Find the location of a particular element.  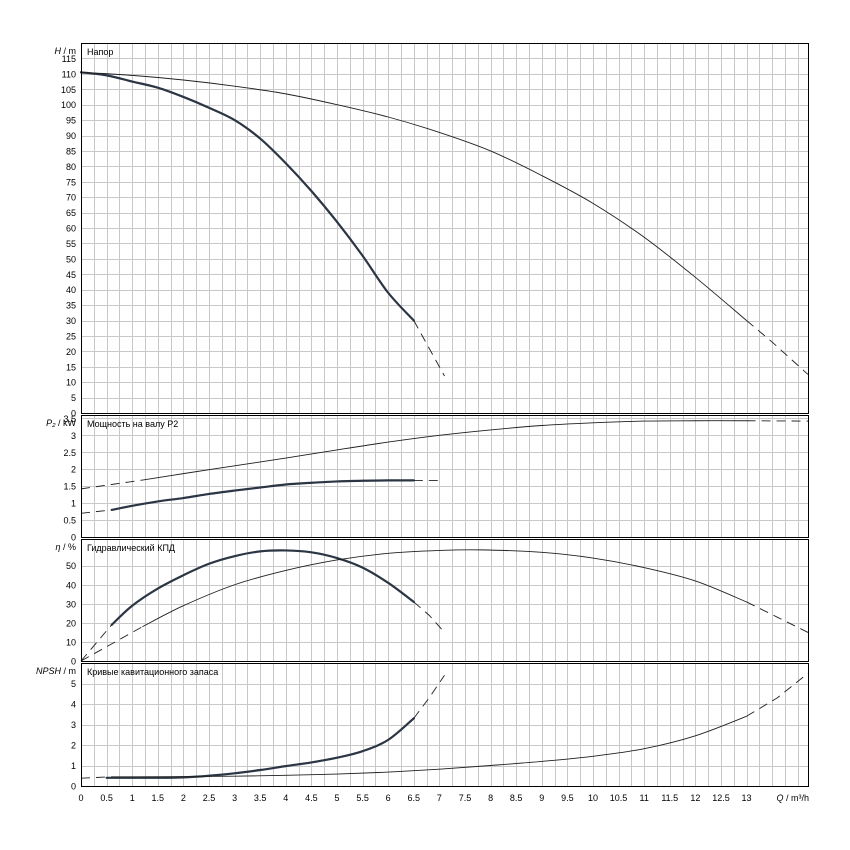

y-tick-label: 105 is located at coordinates (68, 90).